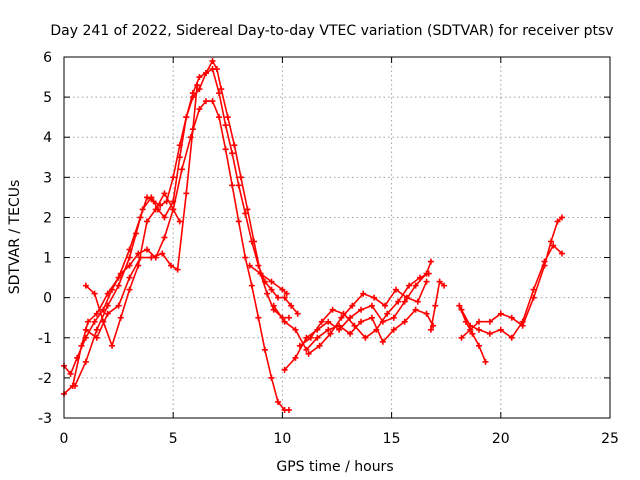 The image size is (640, 480). What do you see at coordinates (511, 291) in the screenshot?
I see `series-m` at bounding box center [511, 291].